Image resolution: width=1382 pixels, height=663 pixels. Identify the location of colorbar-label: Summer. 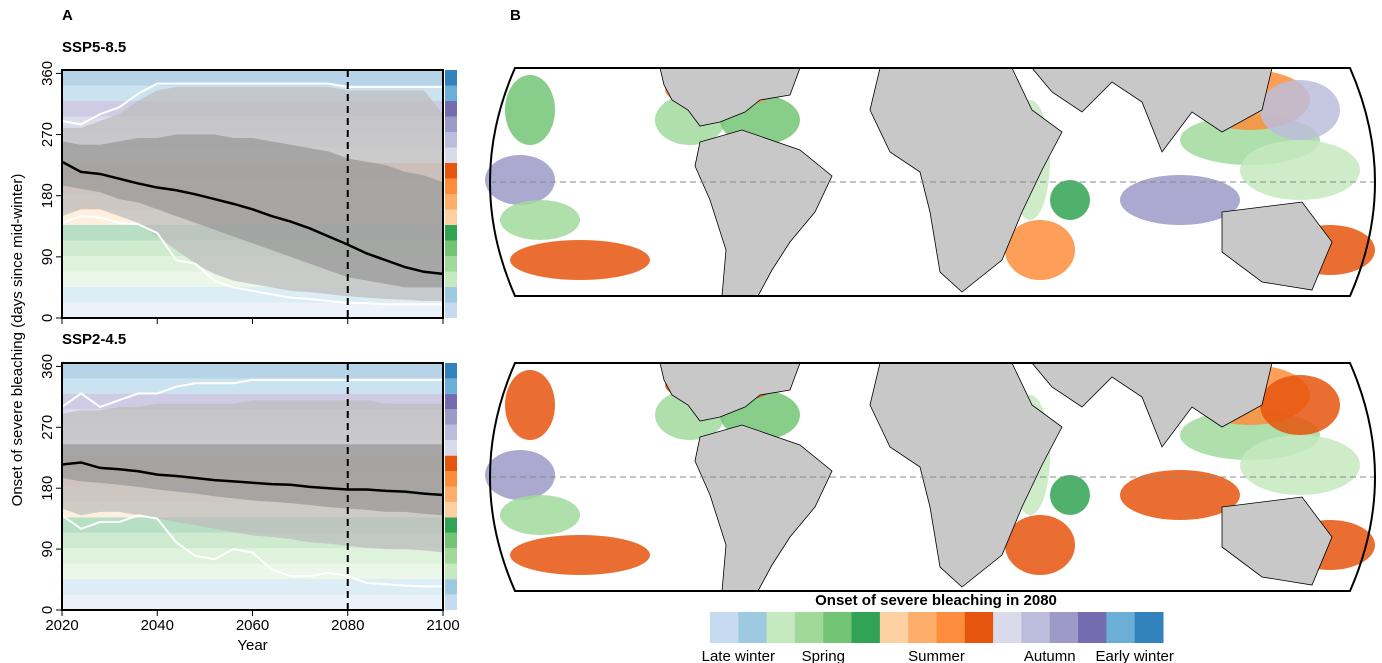
(936, 655).